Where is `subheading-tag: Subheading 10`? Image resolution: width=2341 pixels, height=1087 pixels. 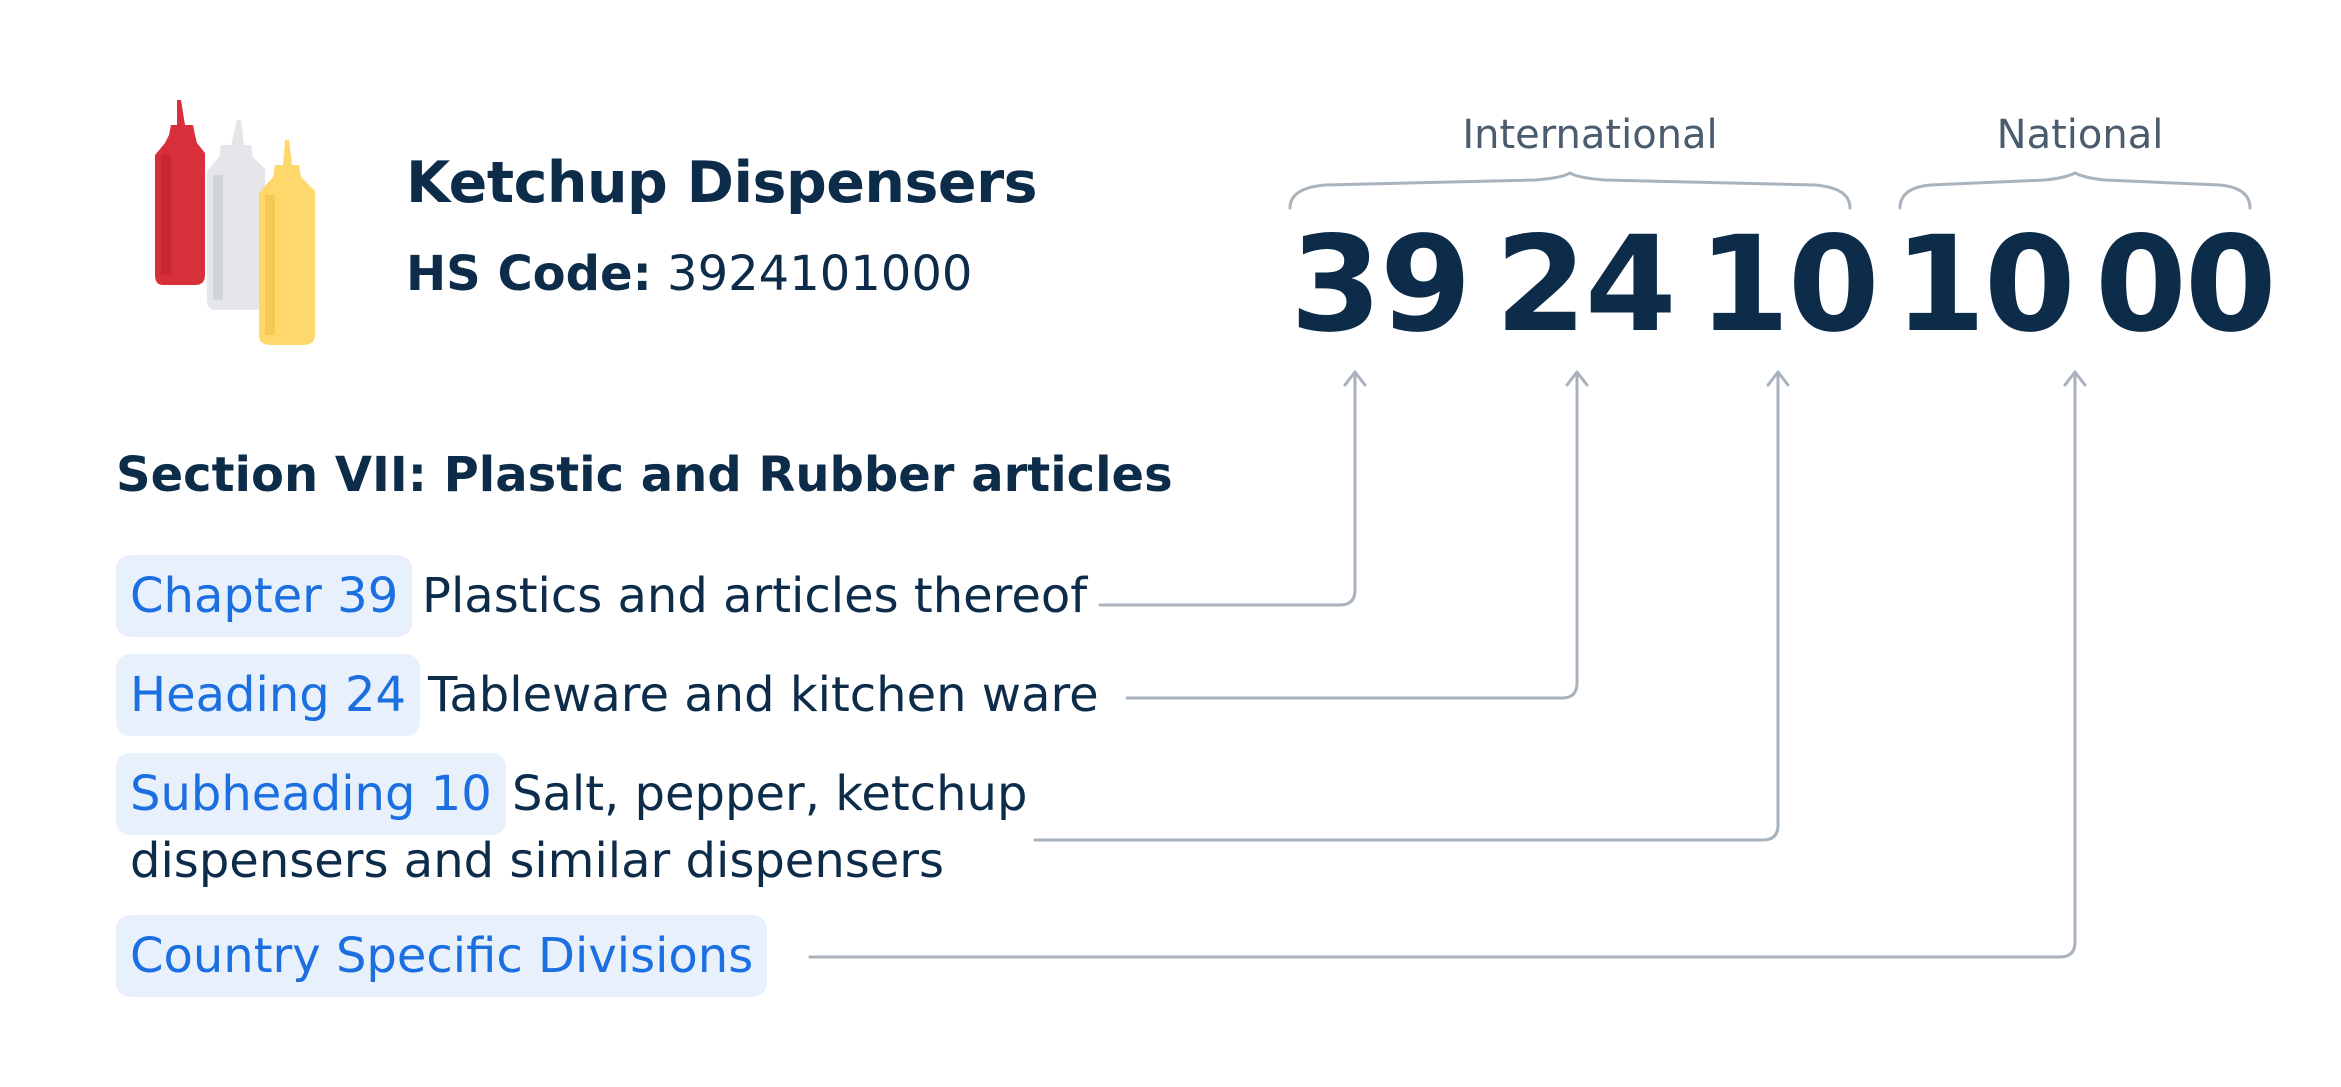
subheading-tag: Subheading 10 is located at coordinates (311, 794).